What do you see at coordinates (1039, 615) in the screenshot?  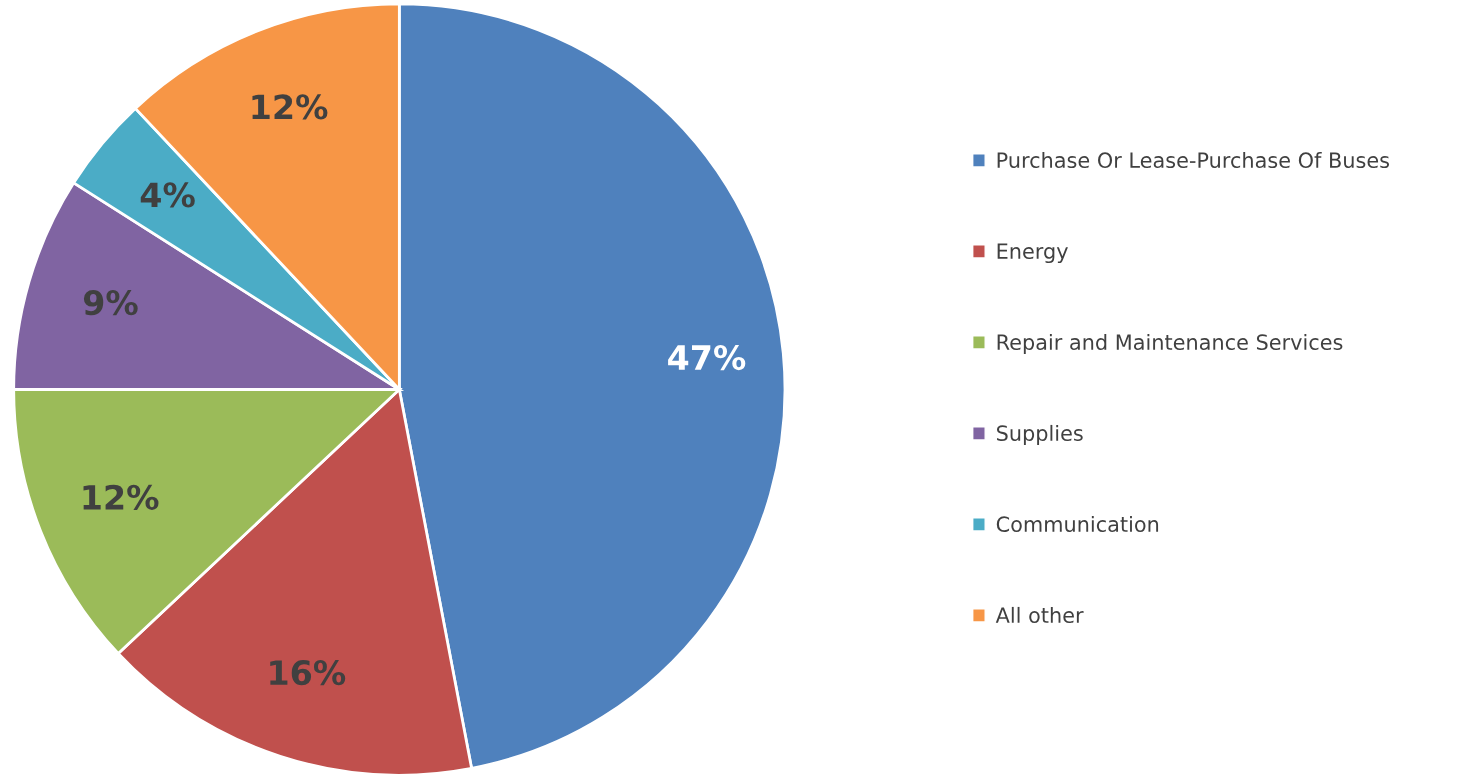 I see `legend-label: All other` at bounding box center [1039, 615].